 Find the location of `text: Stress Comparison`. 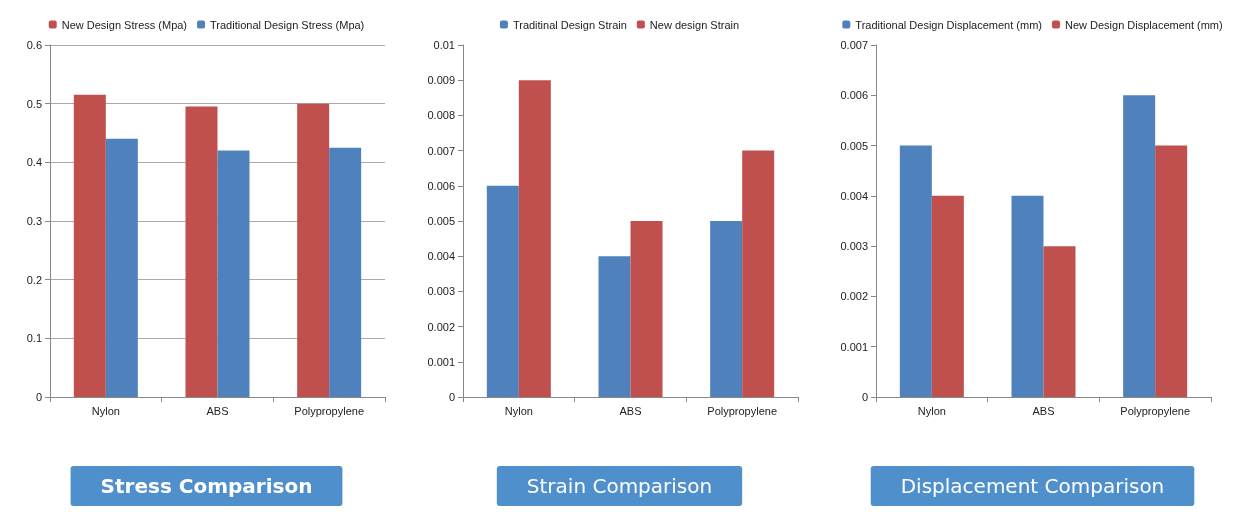

text: Stress Comparison is located at coordinates (206, 486).